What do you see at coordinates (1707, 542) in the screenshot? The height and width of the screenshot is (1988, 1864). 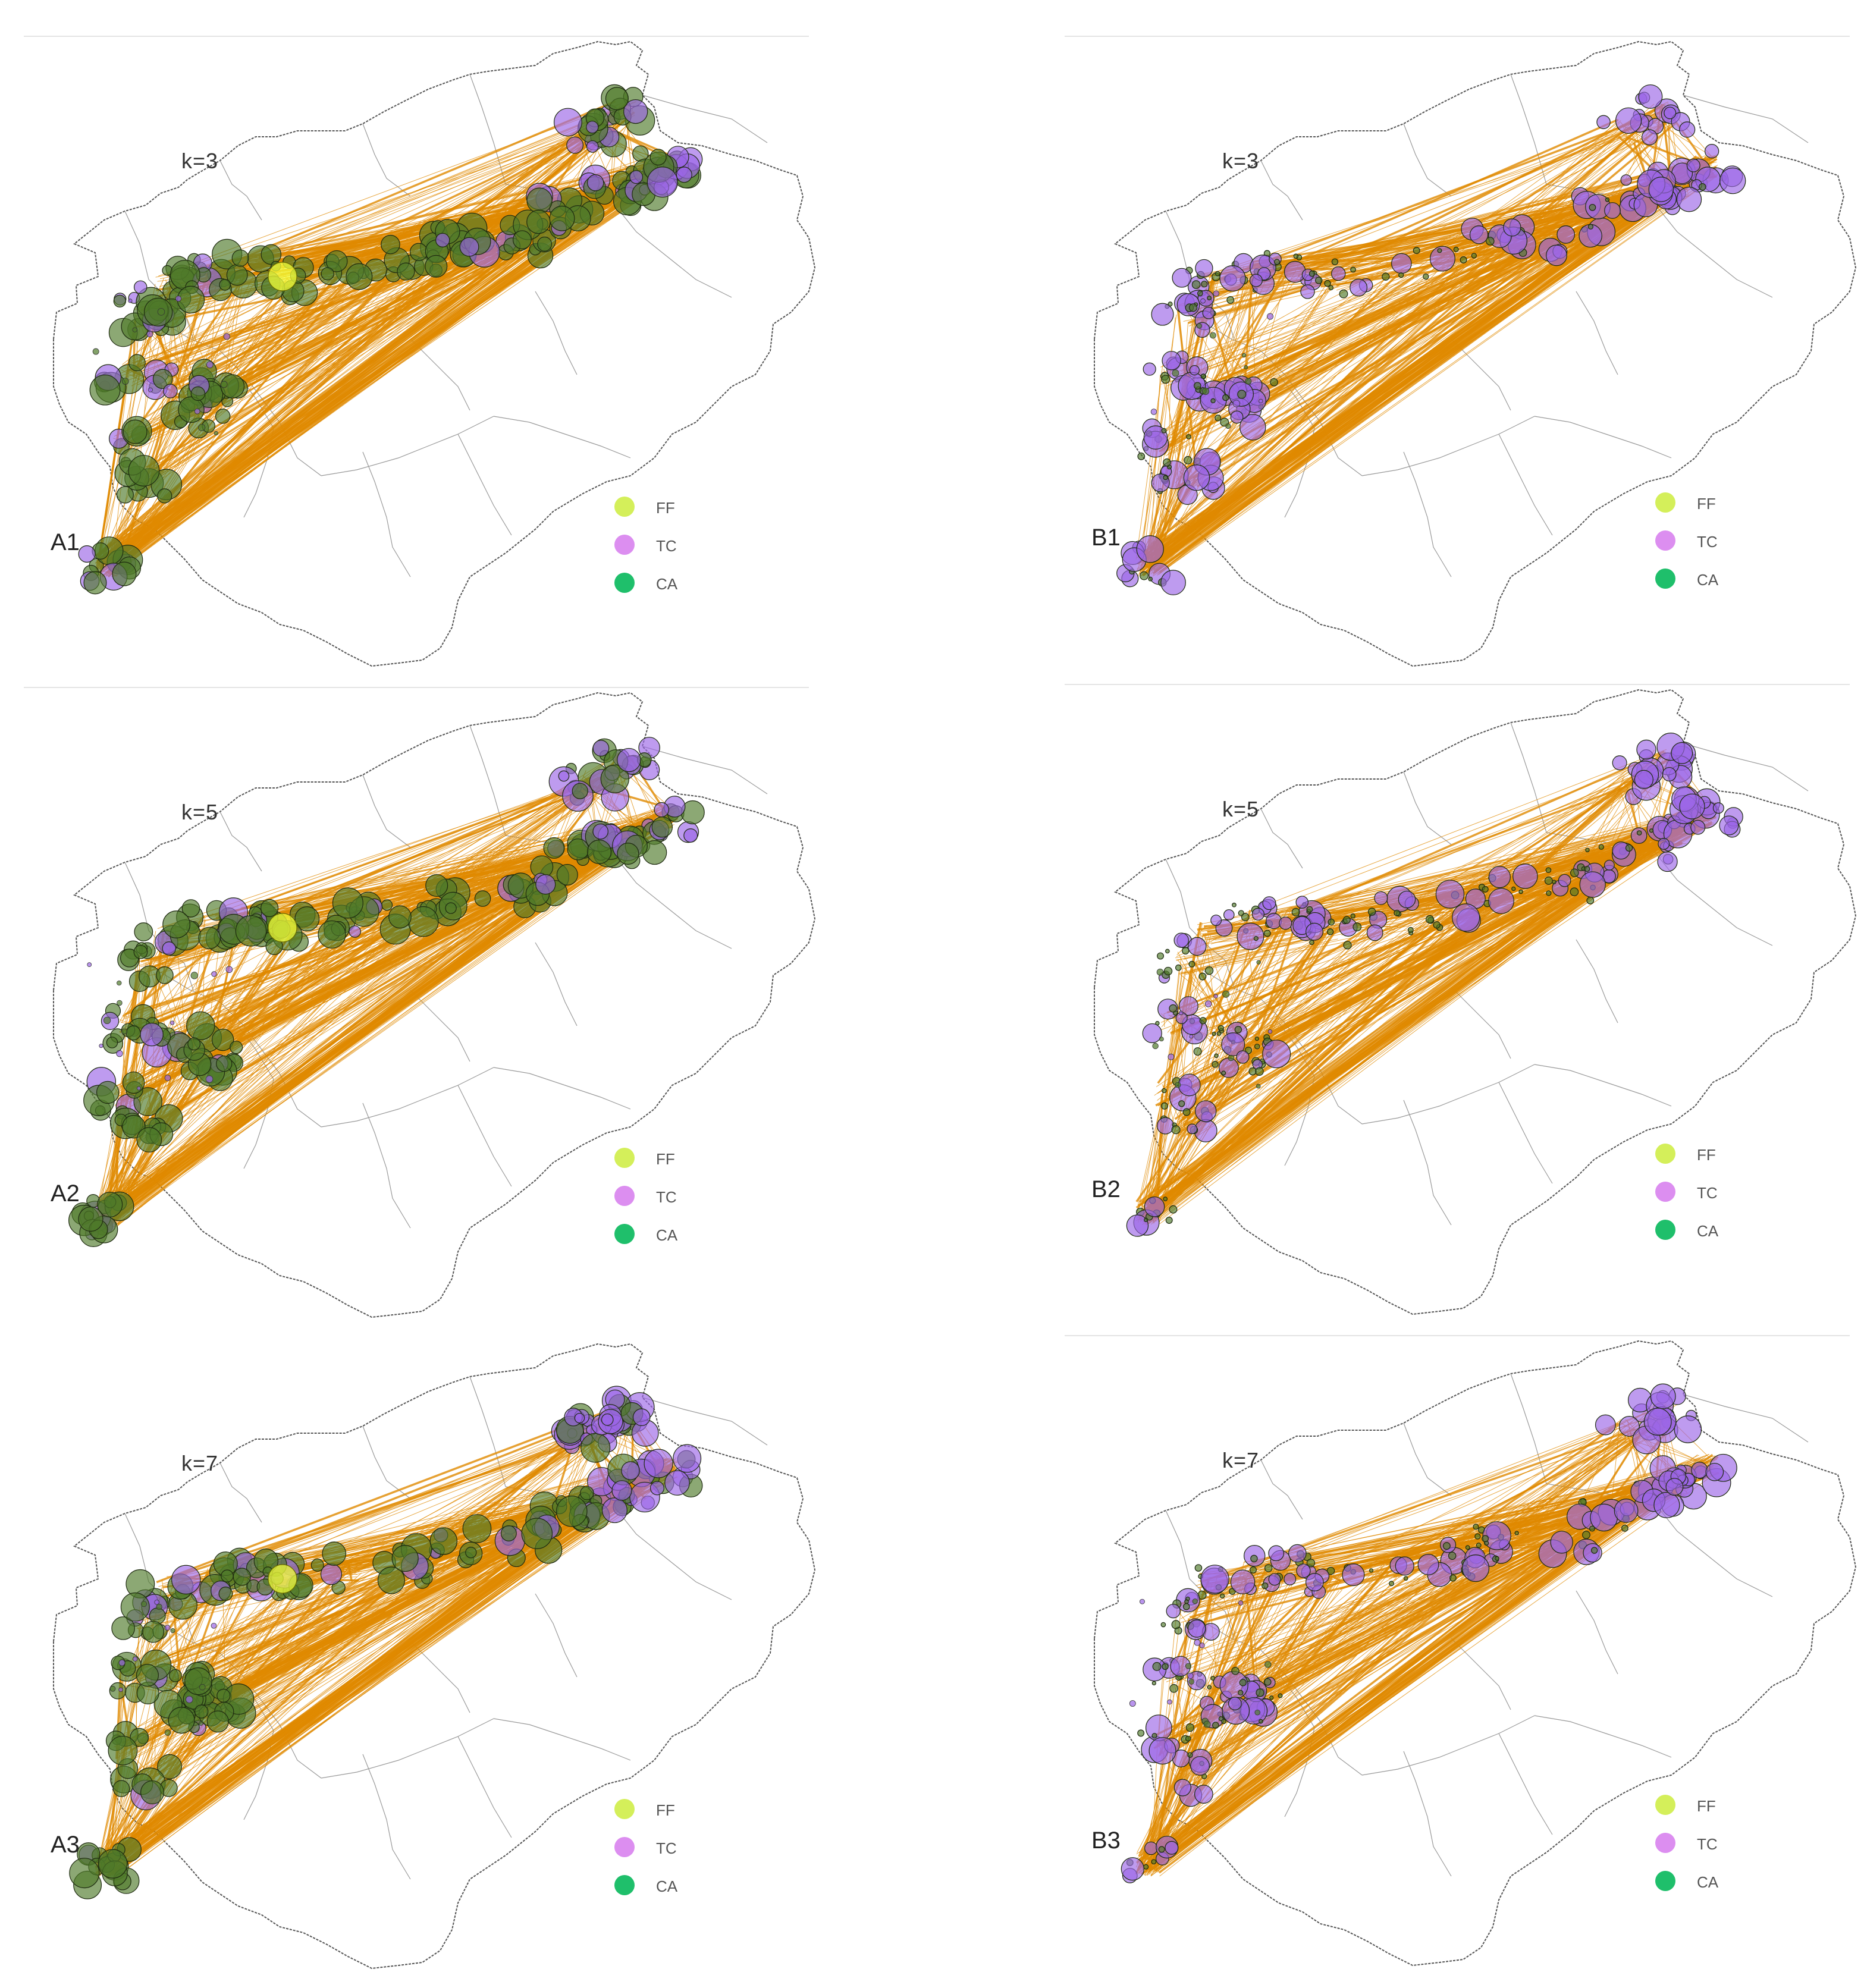 I see `legend-label-tc: TC` at bounding box center [1707, 542].